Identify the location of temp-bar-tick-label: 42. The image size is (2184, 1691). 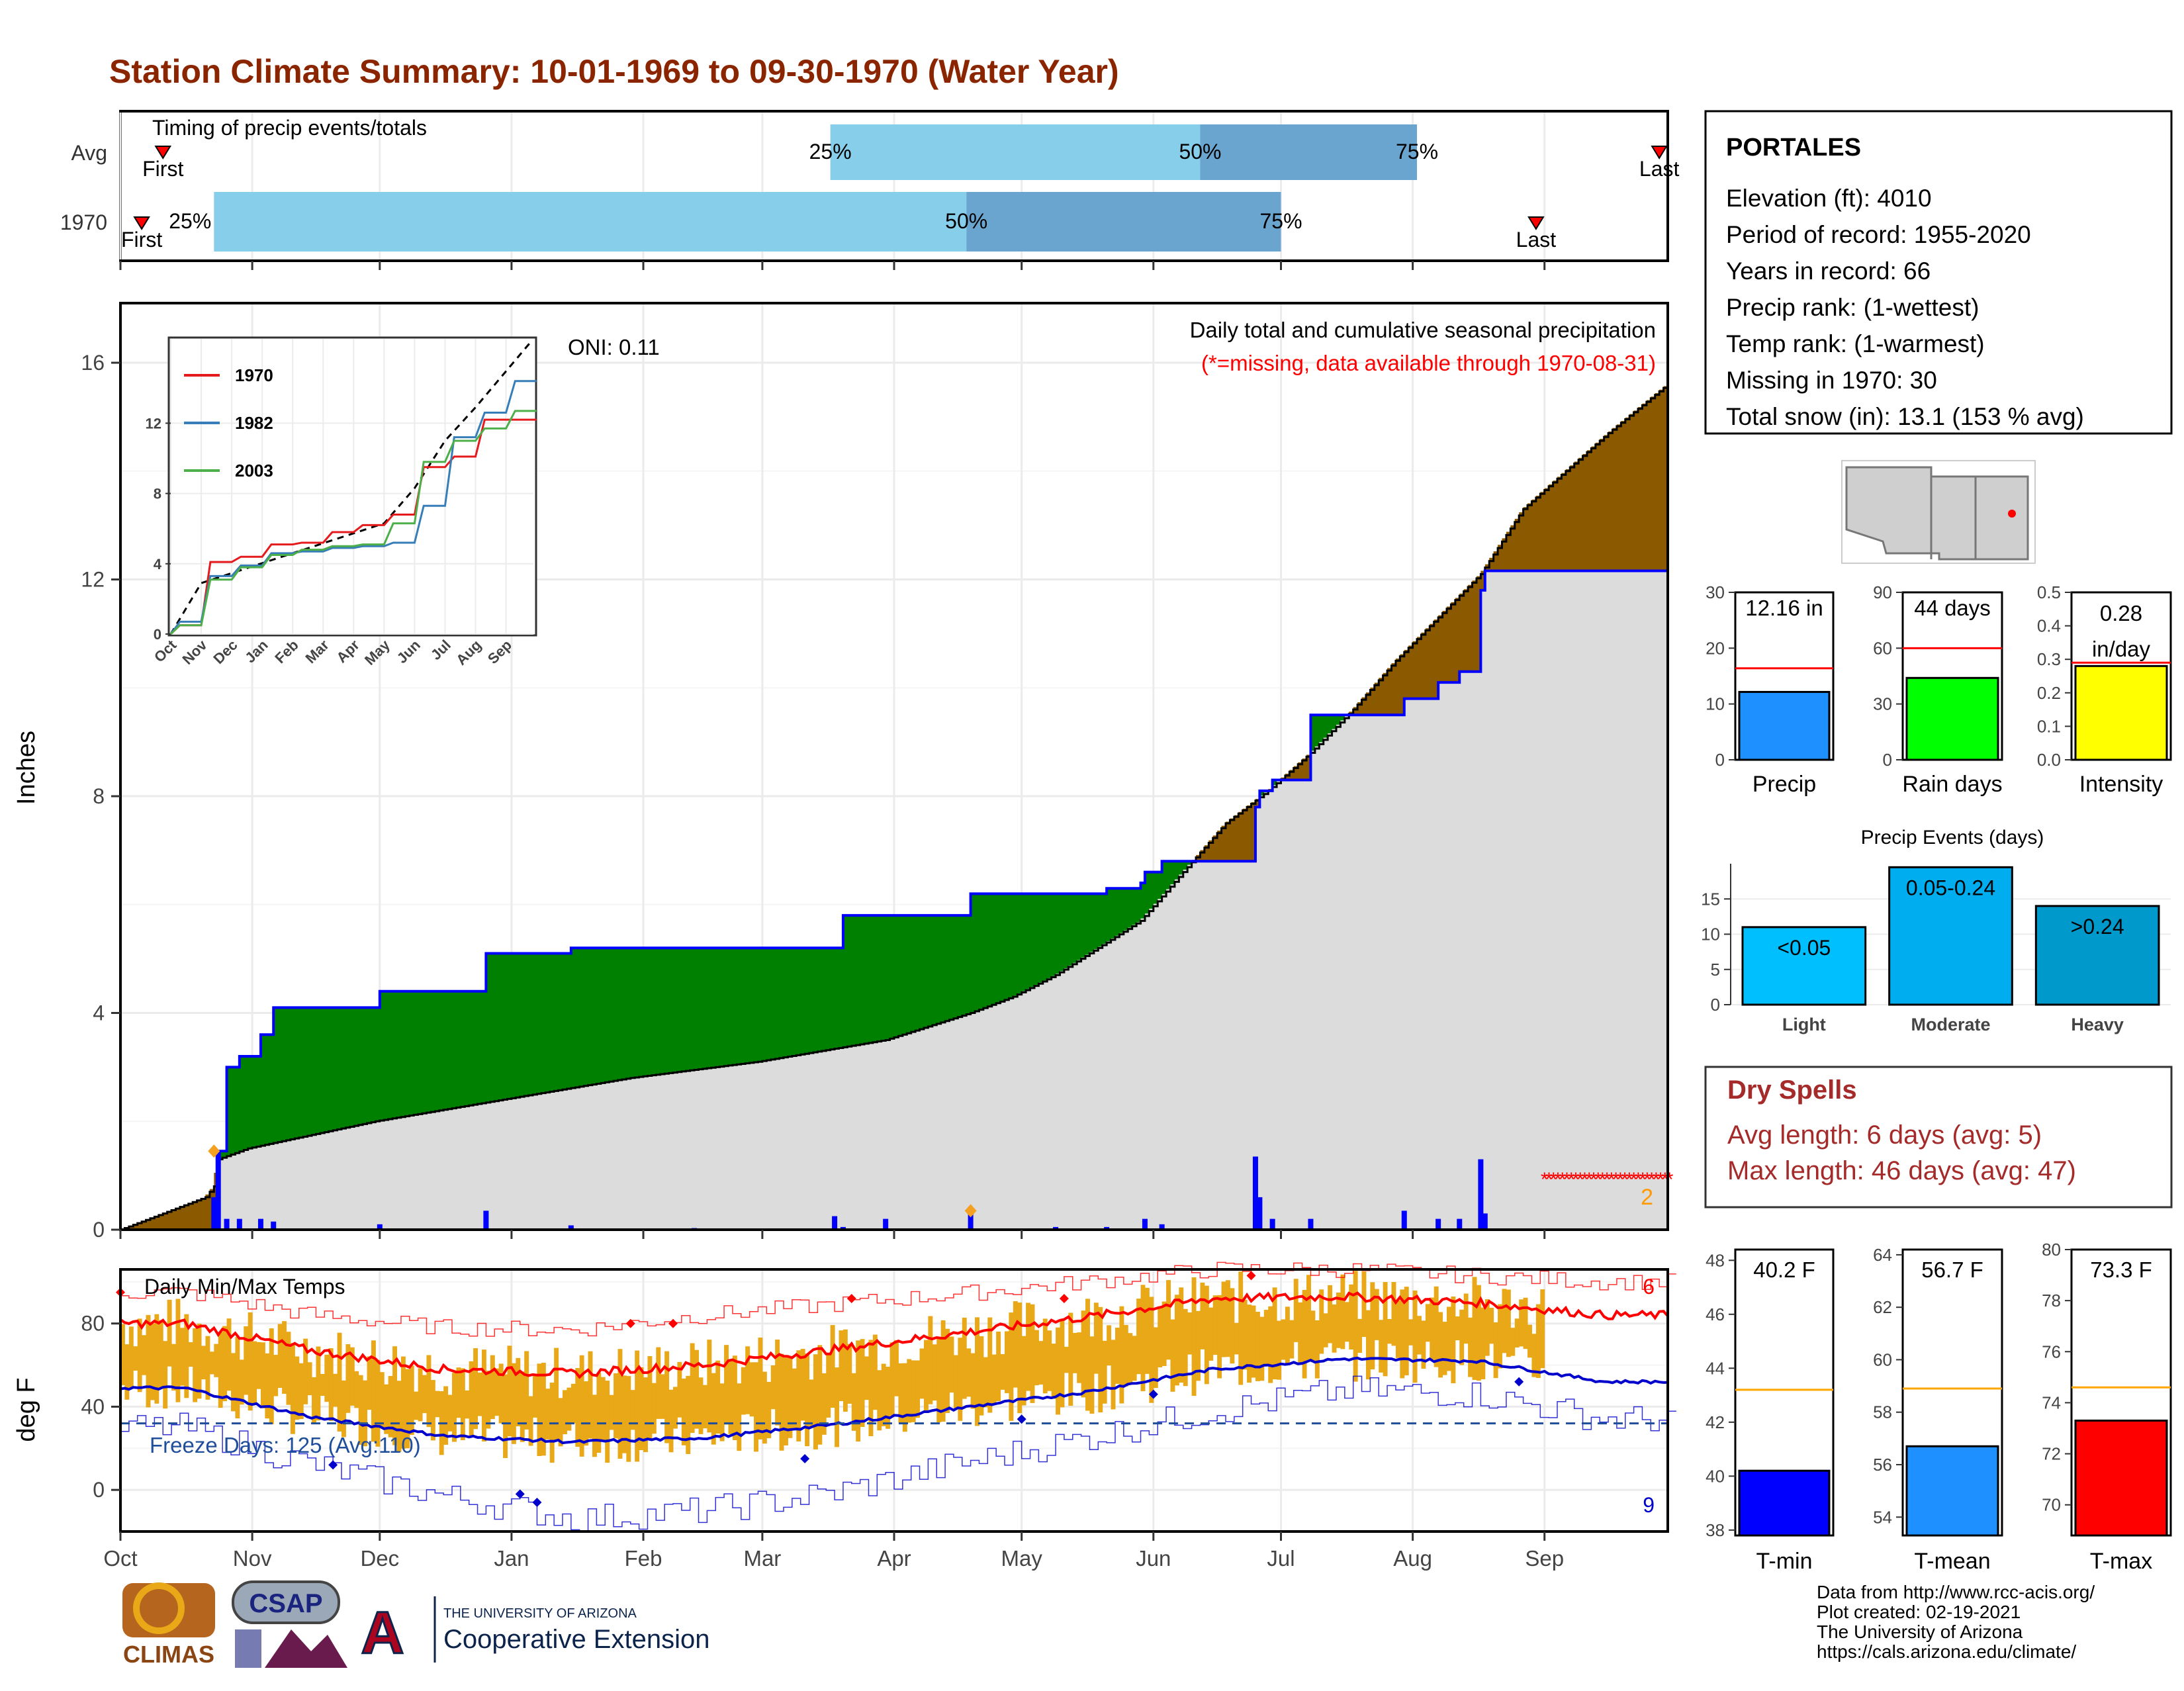
(1715, 1422).